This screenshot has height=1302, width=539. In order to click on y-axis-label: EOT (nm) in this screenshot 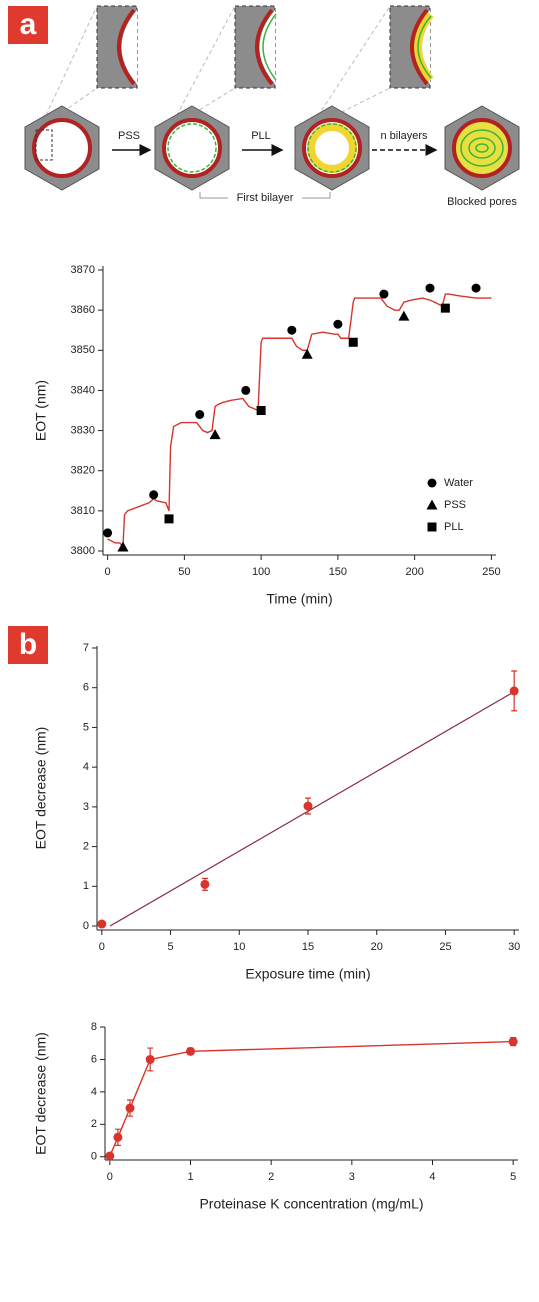, I will do `click(41, 410)`.